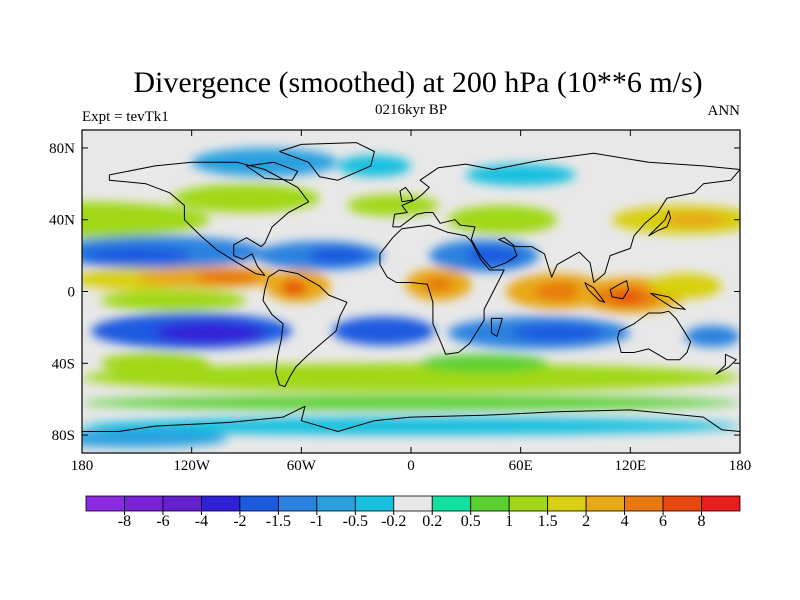 Image resolution: width=800 pixels, height=600 pixels. I want to click on colorbar: -8 -6 -4 -2 -1.5 -1 -0.5 -0.2 0.2 0.5 1 1.5 2 4 6 8, so click(413, 512).